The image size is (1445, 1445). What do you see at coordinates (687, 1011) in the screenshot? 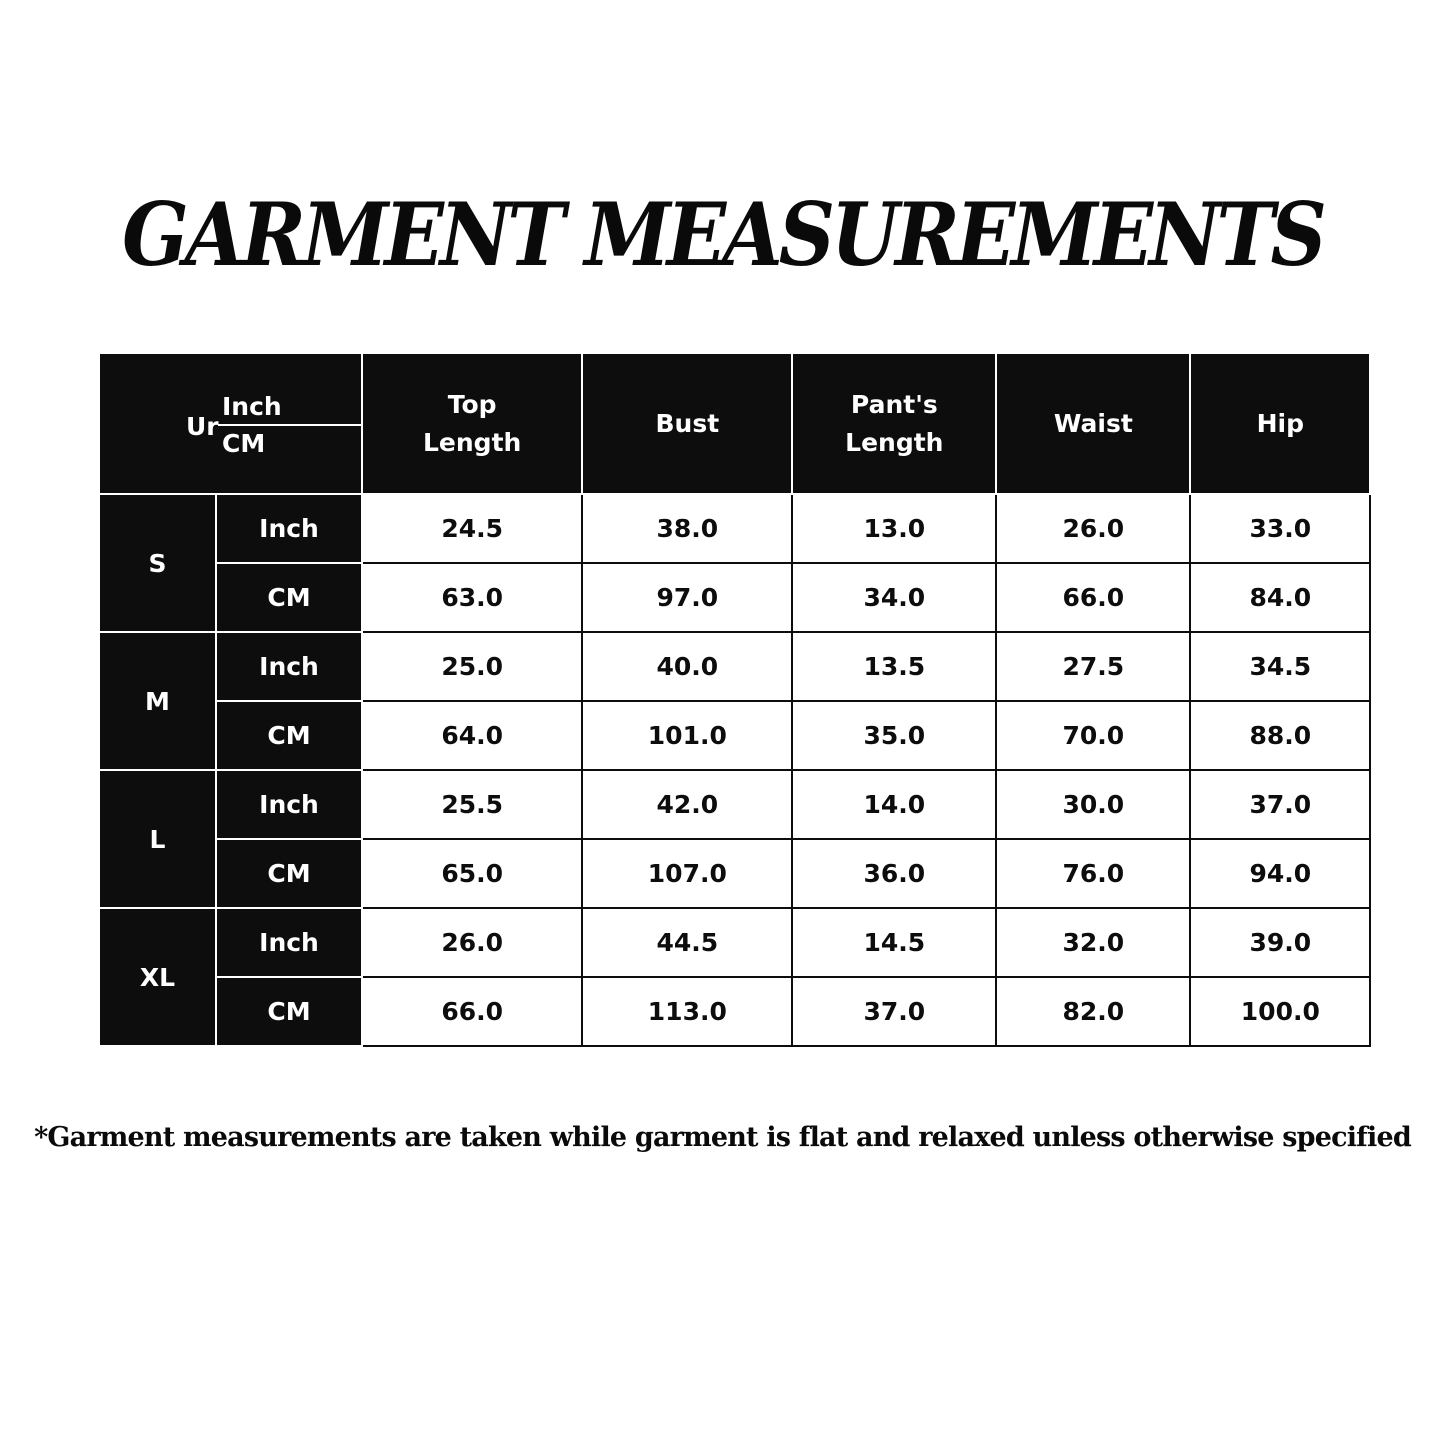
I see `measurement-cell: 113.0` at bounding box center [687, 1011].